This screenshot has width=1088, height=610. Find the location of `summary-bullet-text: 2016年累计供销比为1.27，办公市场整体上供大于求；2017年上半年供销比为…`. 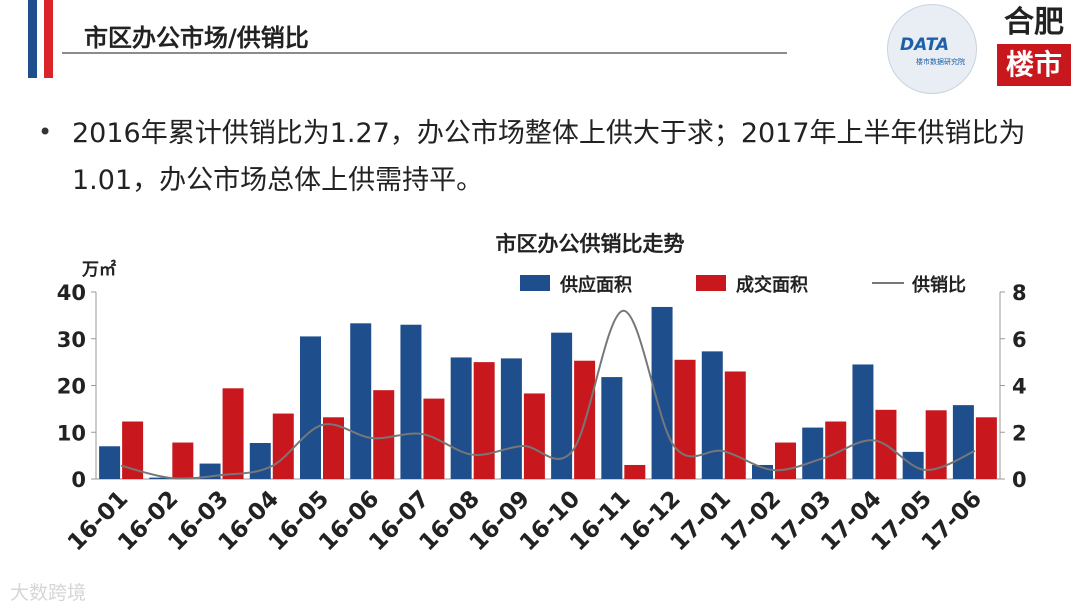

summary-bullet-text: 2016年累计供销比为1.27，办公市场整体上供大于求；2017年上半年供销比为… is located at coordinates (549, 157).